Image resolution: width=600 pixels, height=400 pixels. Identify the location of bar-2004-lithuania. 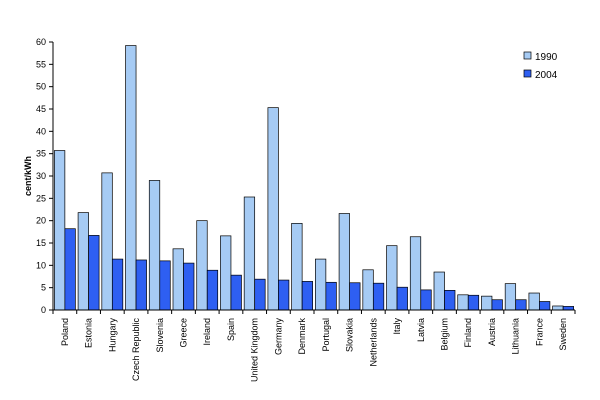
(521, 305).